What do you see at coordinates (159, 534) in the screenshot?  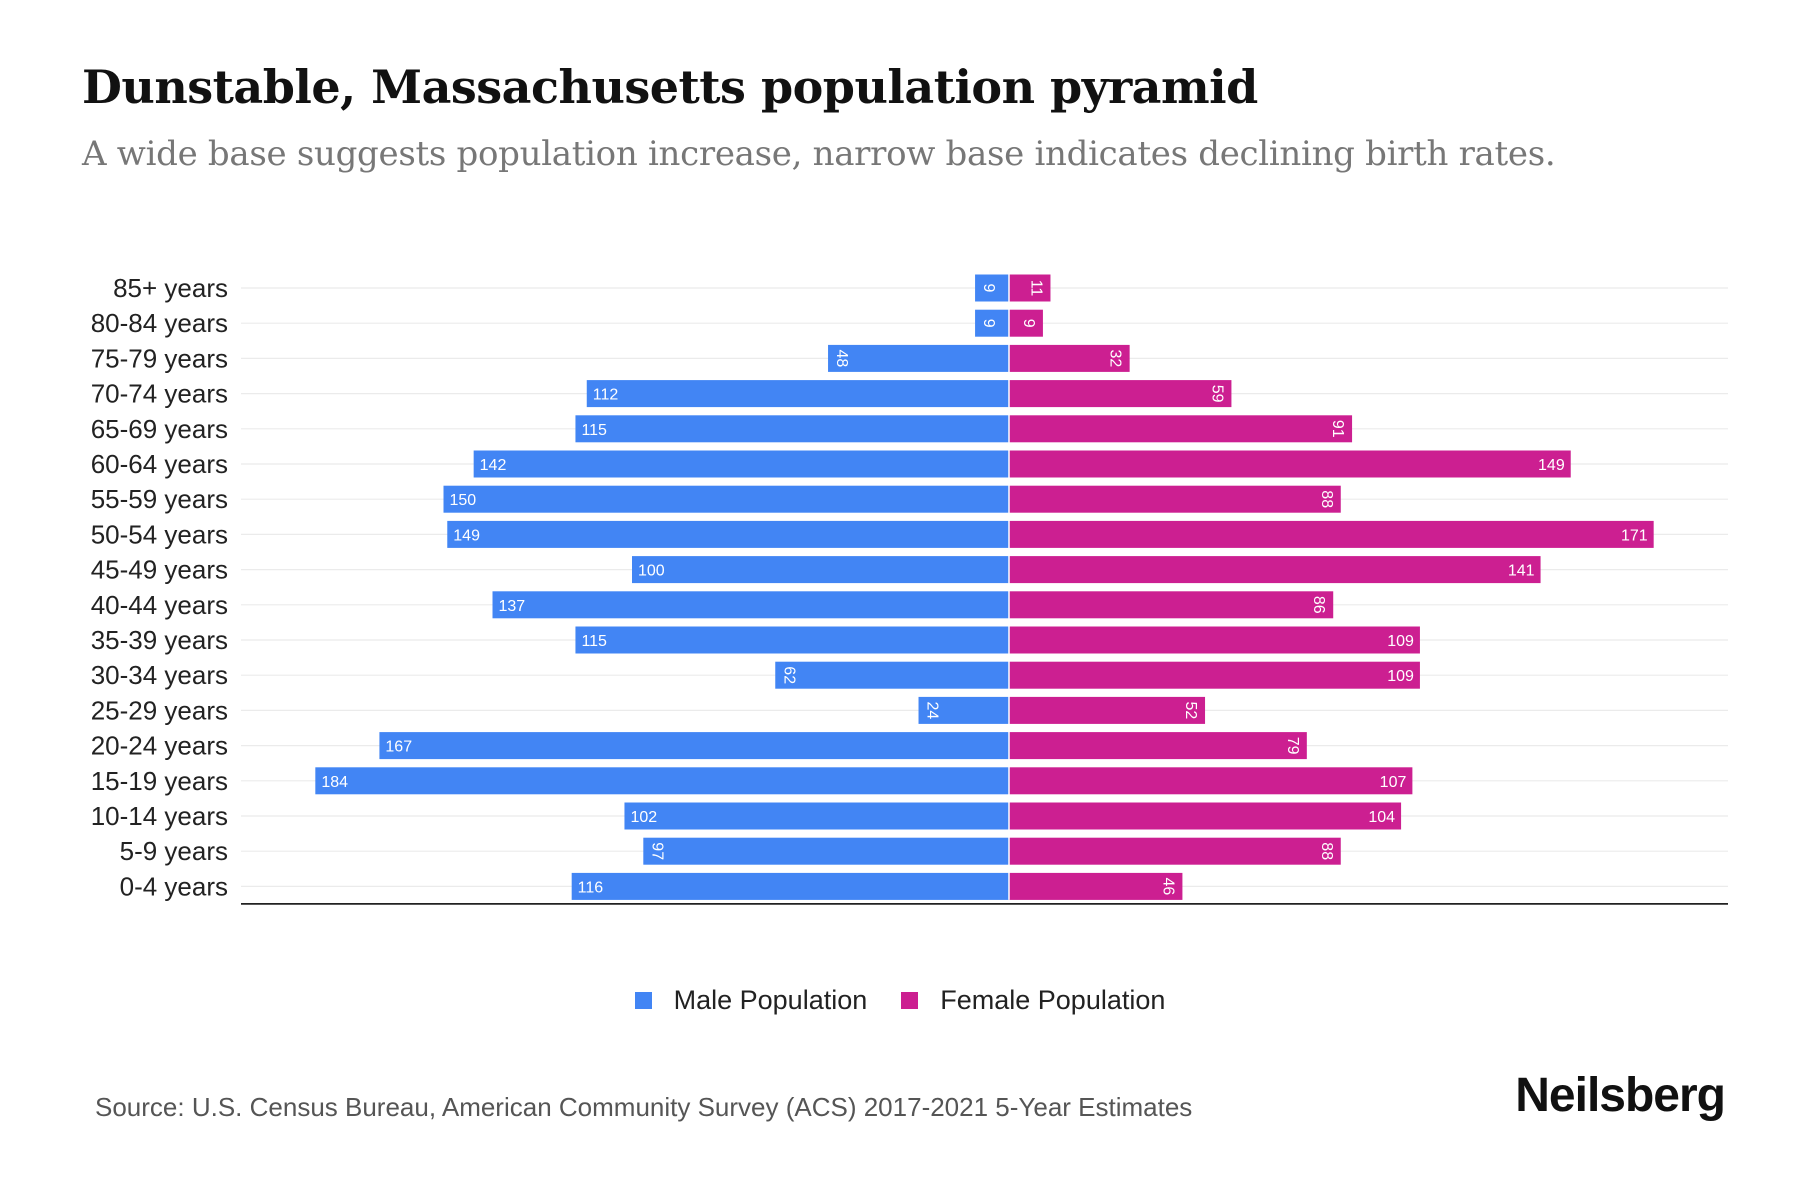 I see `y-tick-label: 50-54 years` at bounding box center [159, 534].